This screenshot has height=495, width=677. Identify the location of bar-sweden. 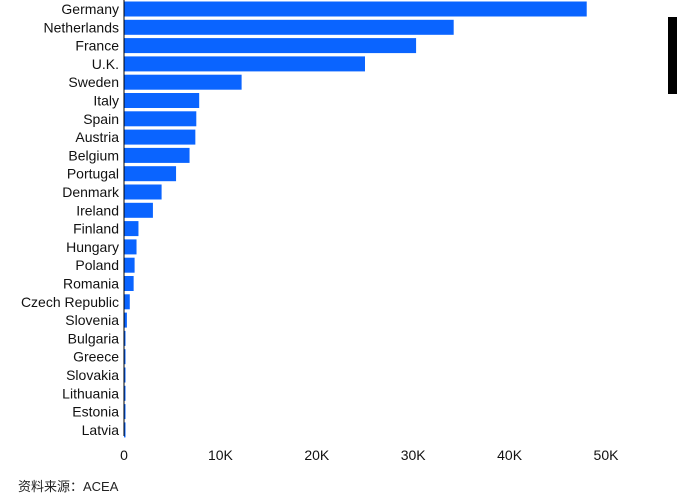
(183, 82).